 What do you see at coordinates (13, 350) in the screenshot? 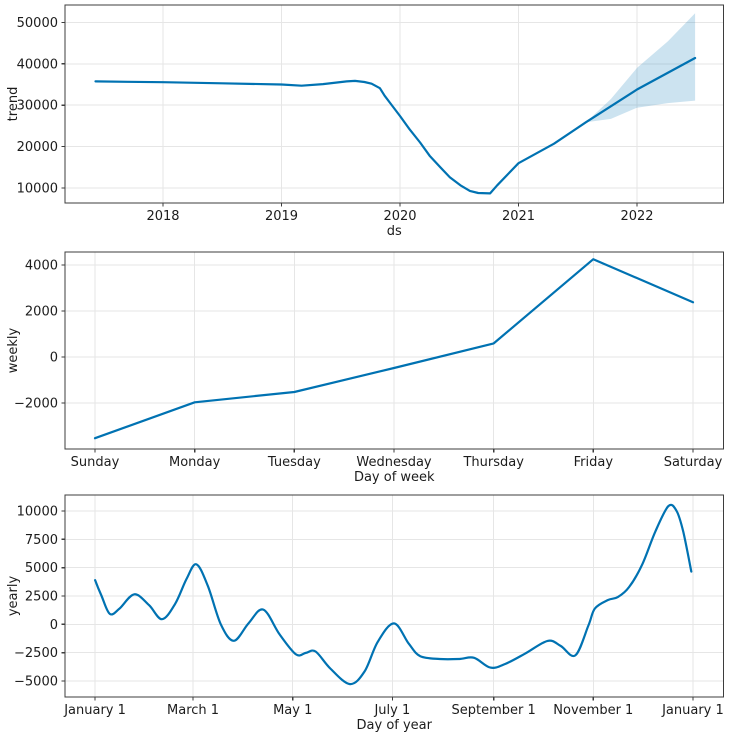
I see `weekly-ylabel: weekly` at bounding box center [13, 350].